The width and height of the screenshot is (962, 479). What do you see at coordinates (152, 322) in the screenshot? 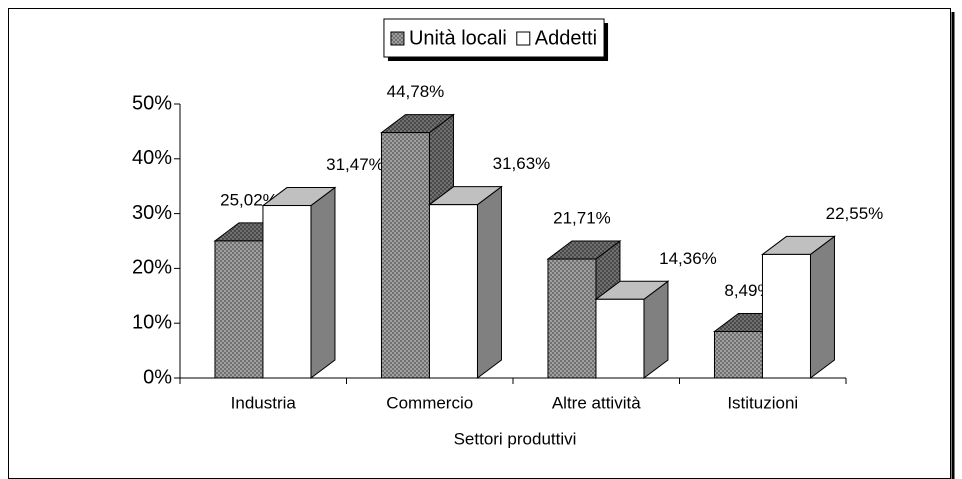
I see `y-tick-label: 10%` at bounding box center [152, 322].